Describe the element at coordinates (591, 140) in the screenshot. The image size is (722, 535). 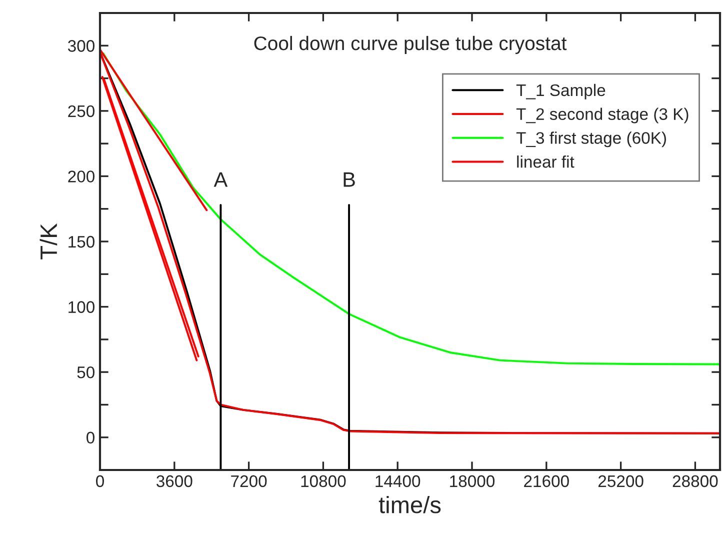
I see `legend-label: T_3 first stage (60K)` at that location.